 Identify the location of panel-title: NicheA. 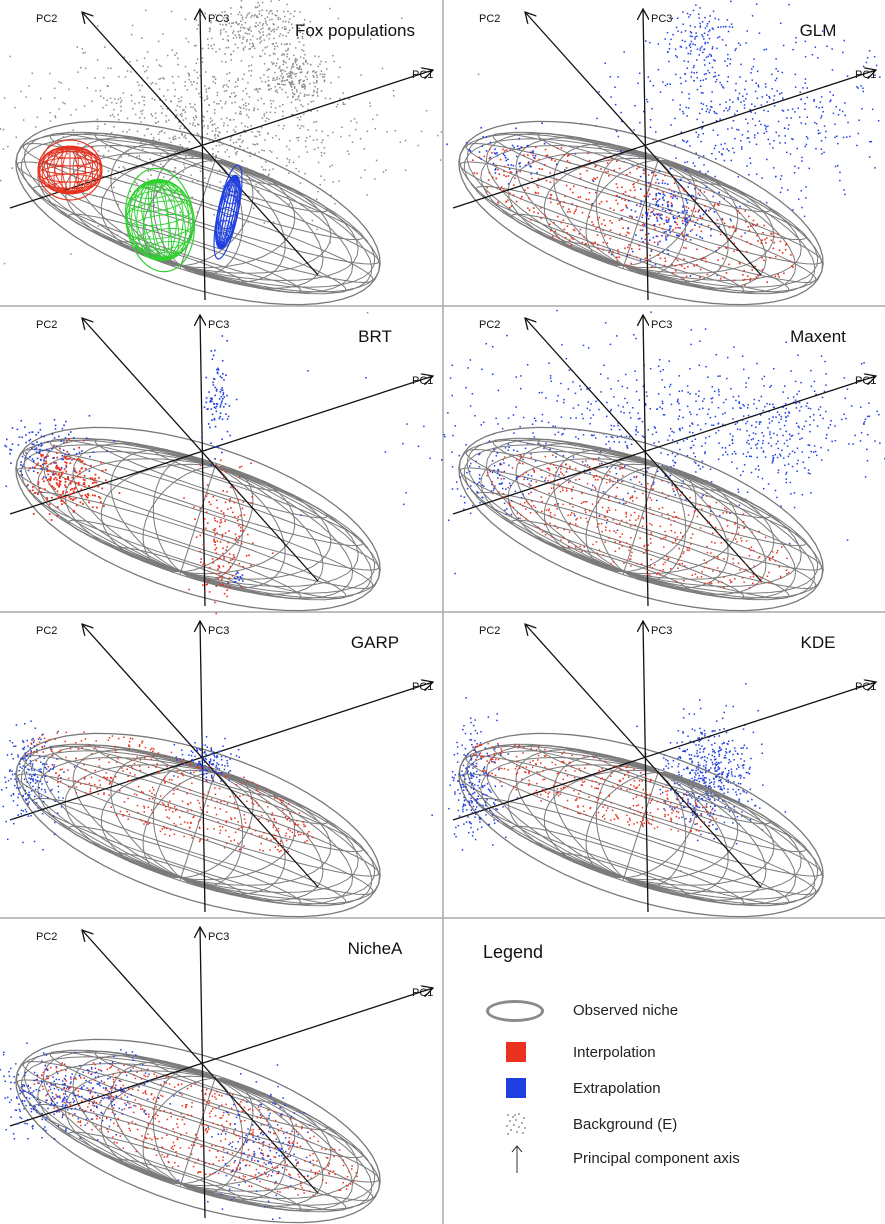
(375, 948).